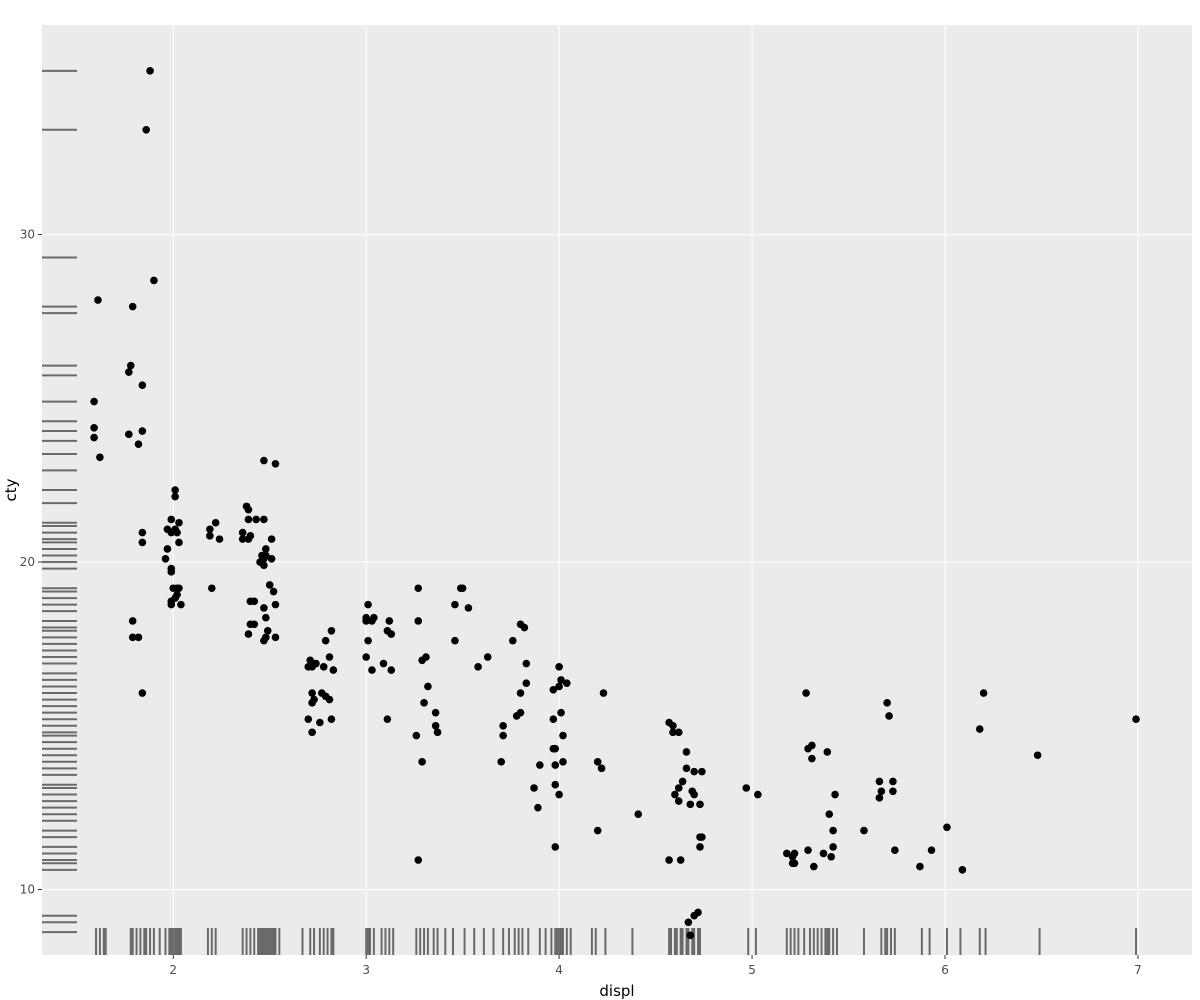 This screenshot has width=1200, height=1000. I want to click on y-axis-ticks: 10 20 30, so click(31, 562).